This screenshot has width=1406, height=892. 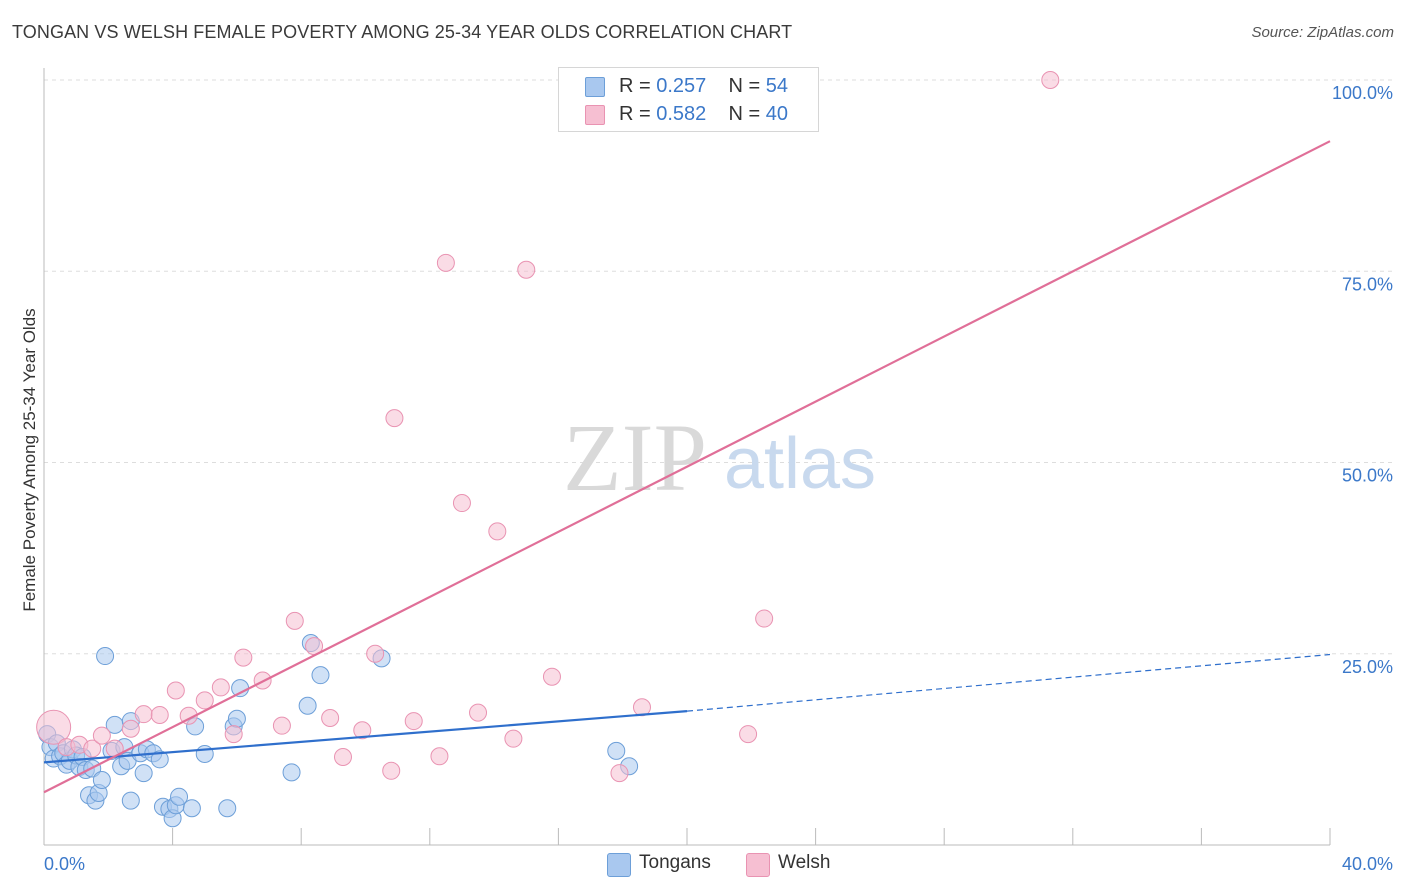 I want to click on source-label: Source: ZipAtlas.com, so click(x=1322, y=32).